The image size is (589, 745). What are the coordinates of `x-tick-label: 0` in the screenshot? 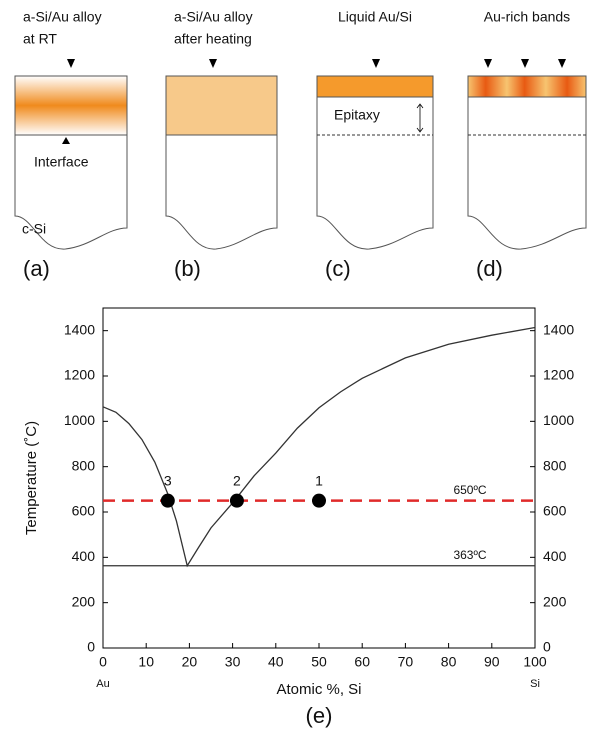 It's located at (103, 662).